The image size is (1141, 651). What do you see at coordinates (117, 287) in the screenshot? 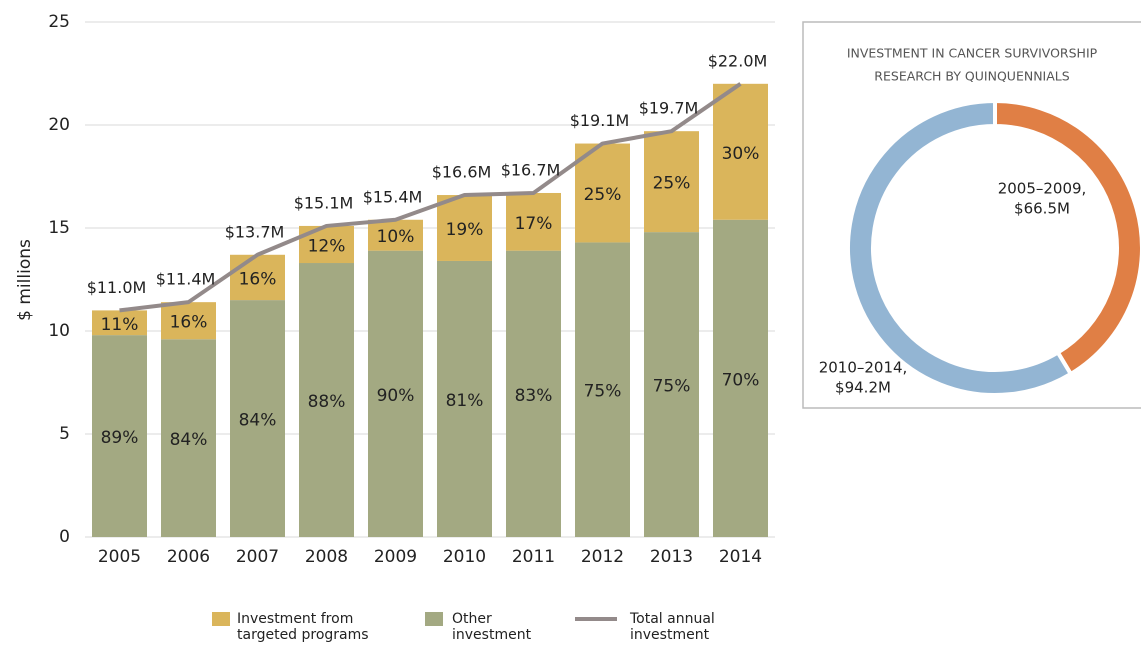
I see `total-label: $11.0M` at bounding box center [117, 287].